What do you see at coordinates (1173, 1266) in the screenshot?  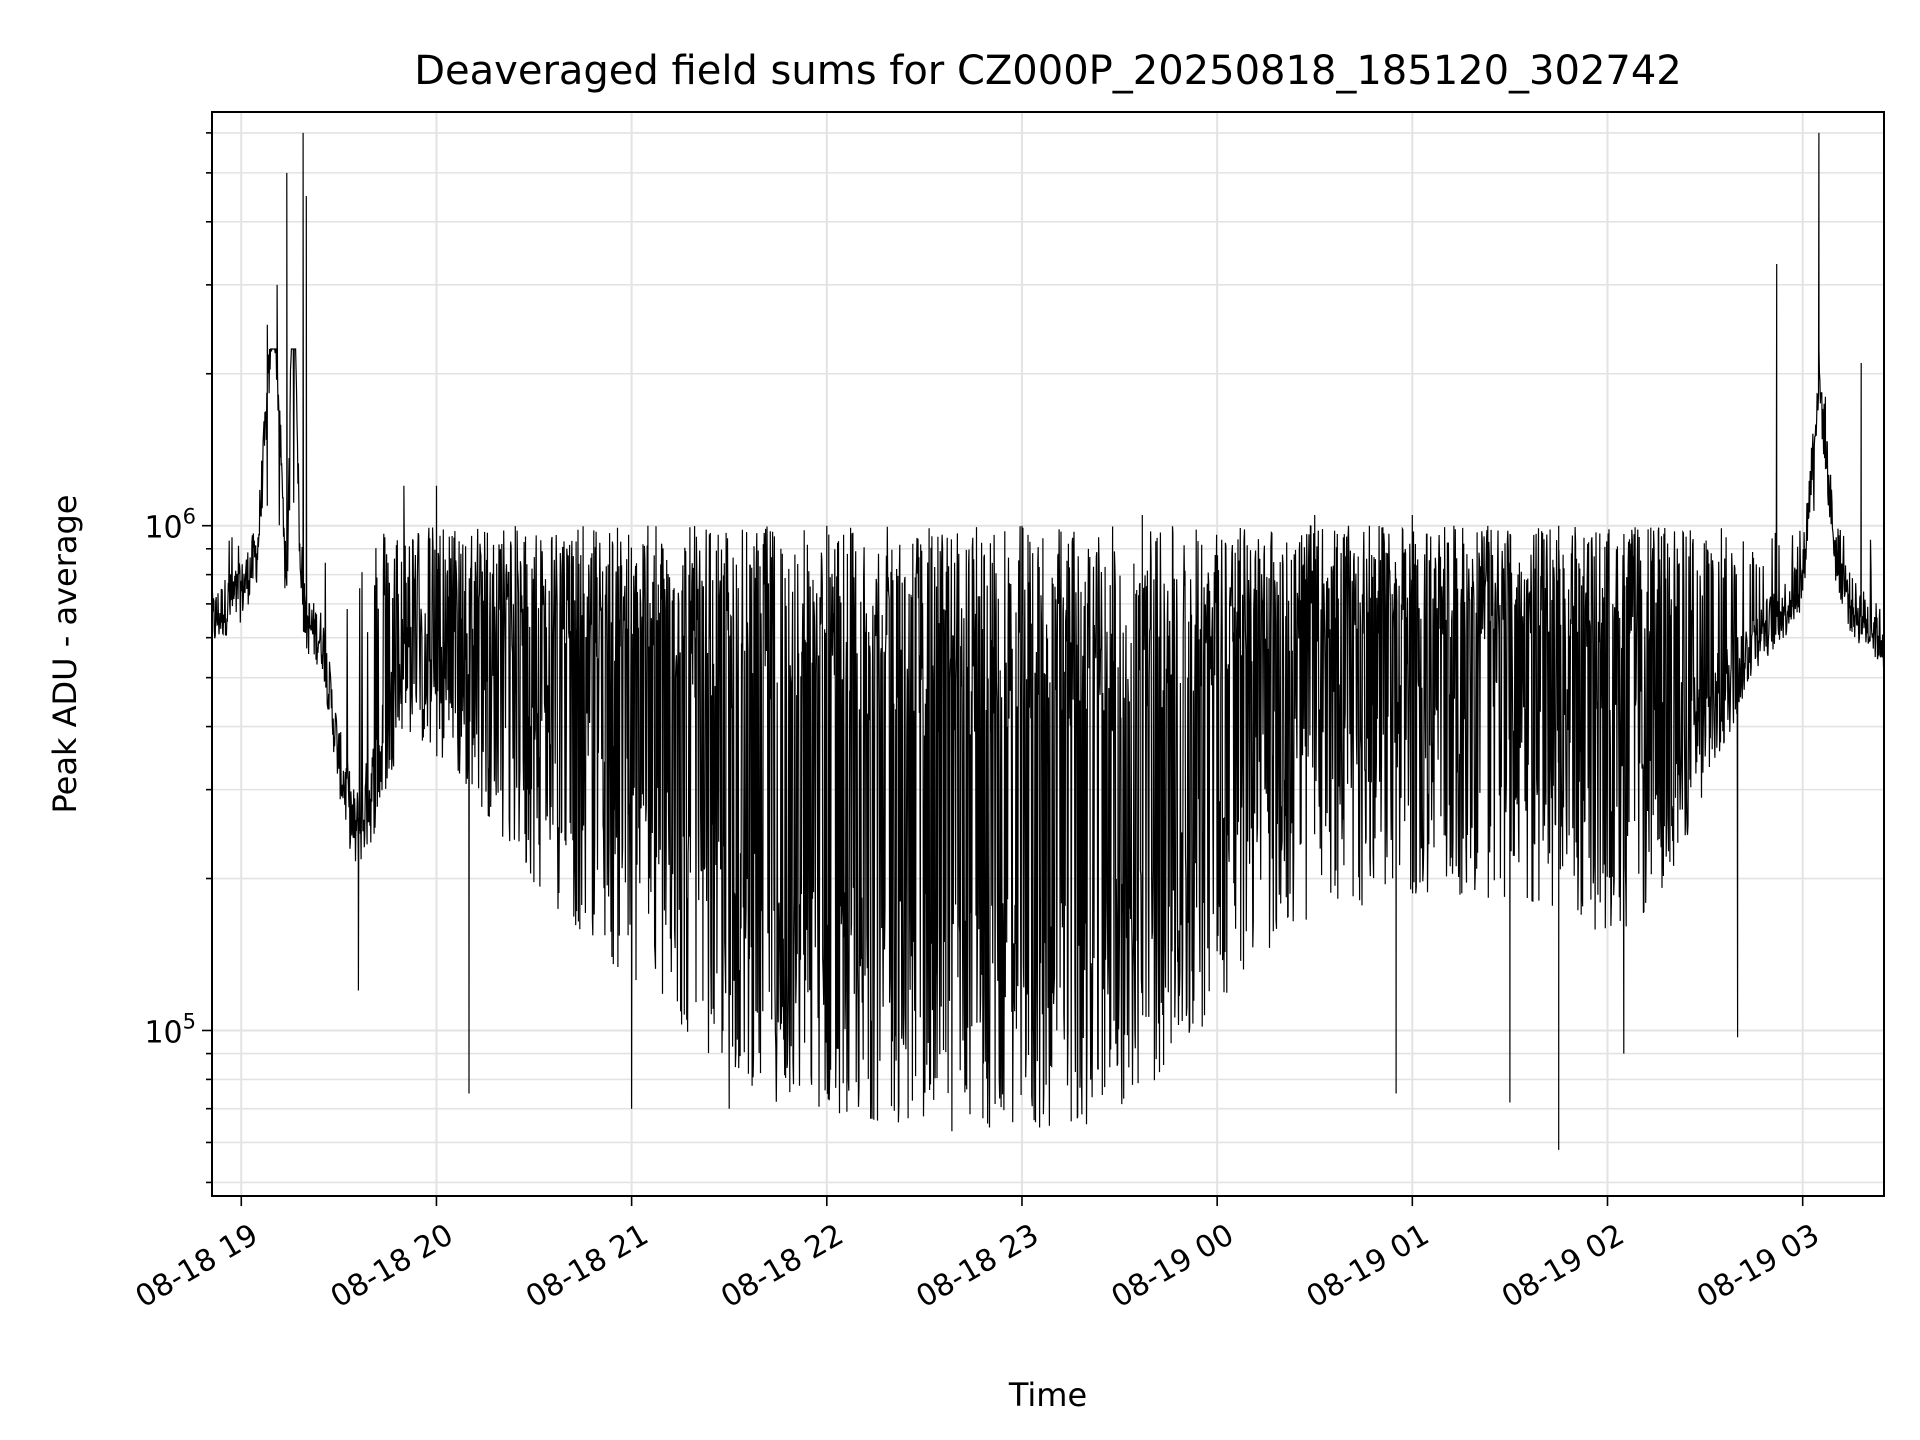 I see `x-tick-label: 08-19 00` at bounding box center [1173, 1266].